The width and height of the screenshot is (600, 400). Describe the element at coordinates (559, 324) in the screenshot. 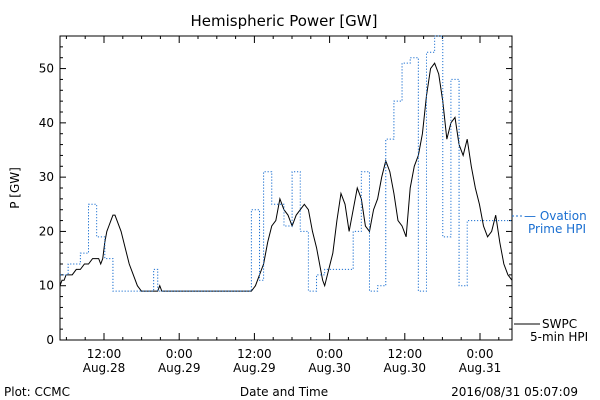

I see `legend-swpc-line1: SWPC` at that location.